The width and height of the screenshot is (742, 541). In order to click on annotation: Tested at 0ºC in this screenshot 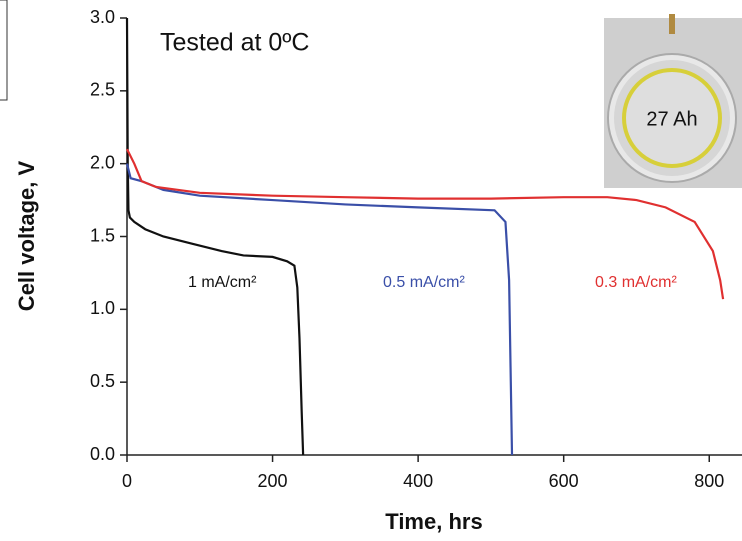, I will do `click(235, 43)`.